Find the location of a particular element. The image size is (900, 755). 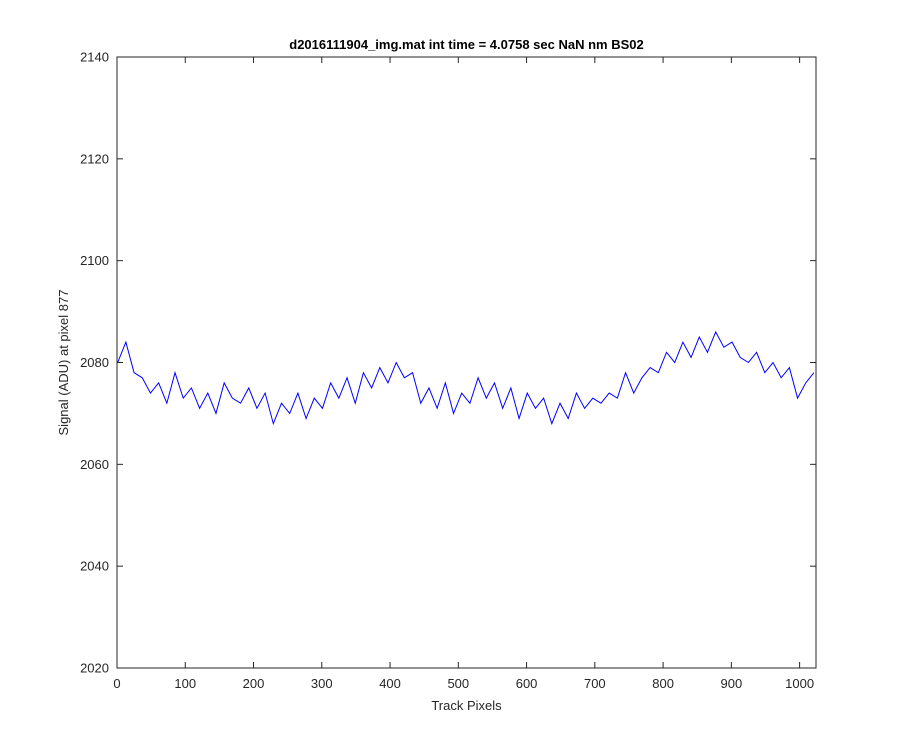

y-tick-label: 2040 is located at coordinates (94, 566).